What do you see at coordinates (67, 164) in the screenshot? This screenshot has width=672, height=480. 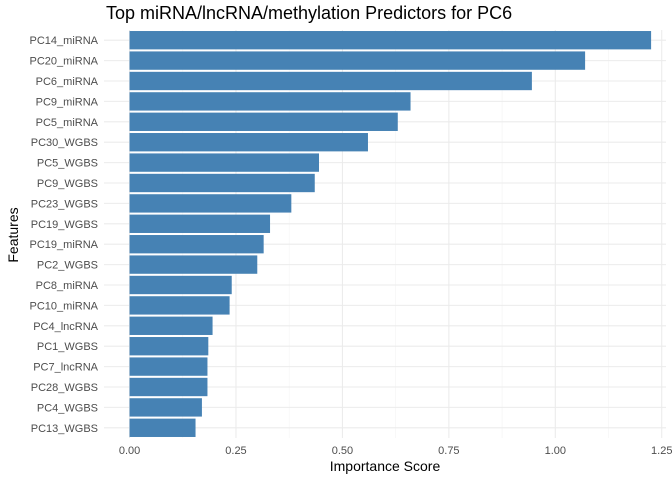 I see `y-tick-label: PC5_WGBS` at bounding box center [67, 164].